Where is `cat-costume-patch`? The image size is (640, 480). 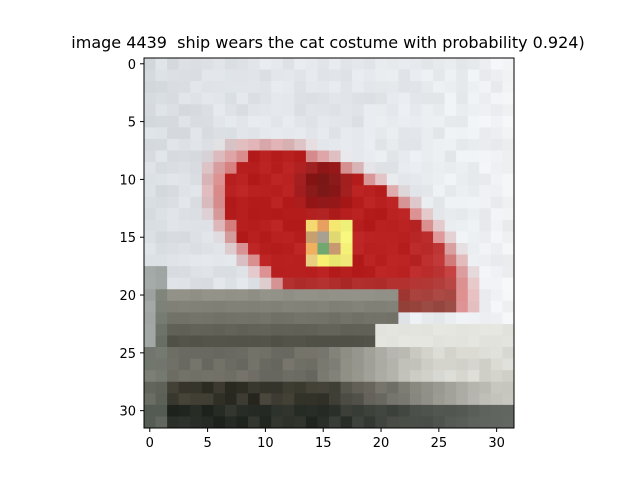 cat-costume-patch is located at coordinates (329, 243).